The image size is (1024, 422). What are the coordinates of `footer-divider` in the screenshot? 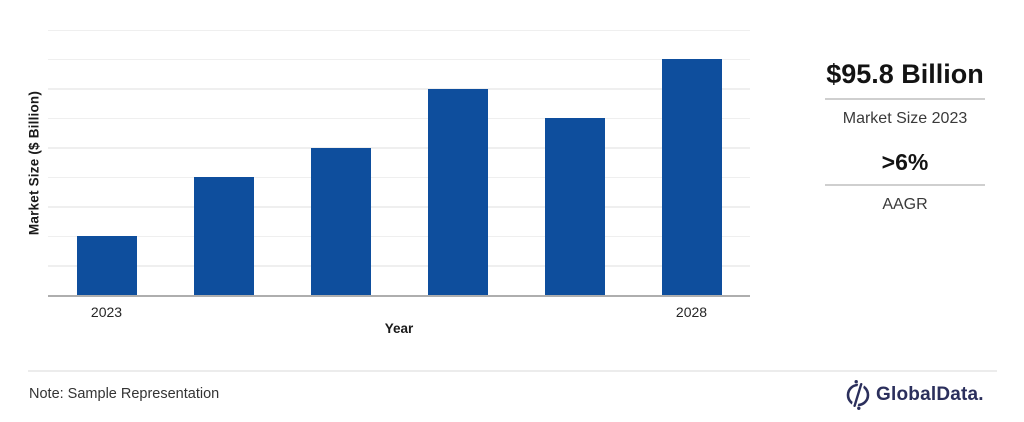 It's located at (512, 371).